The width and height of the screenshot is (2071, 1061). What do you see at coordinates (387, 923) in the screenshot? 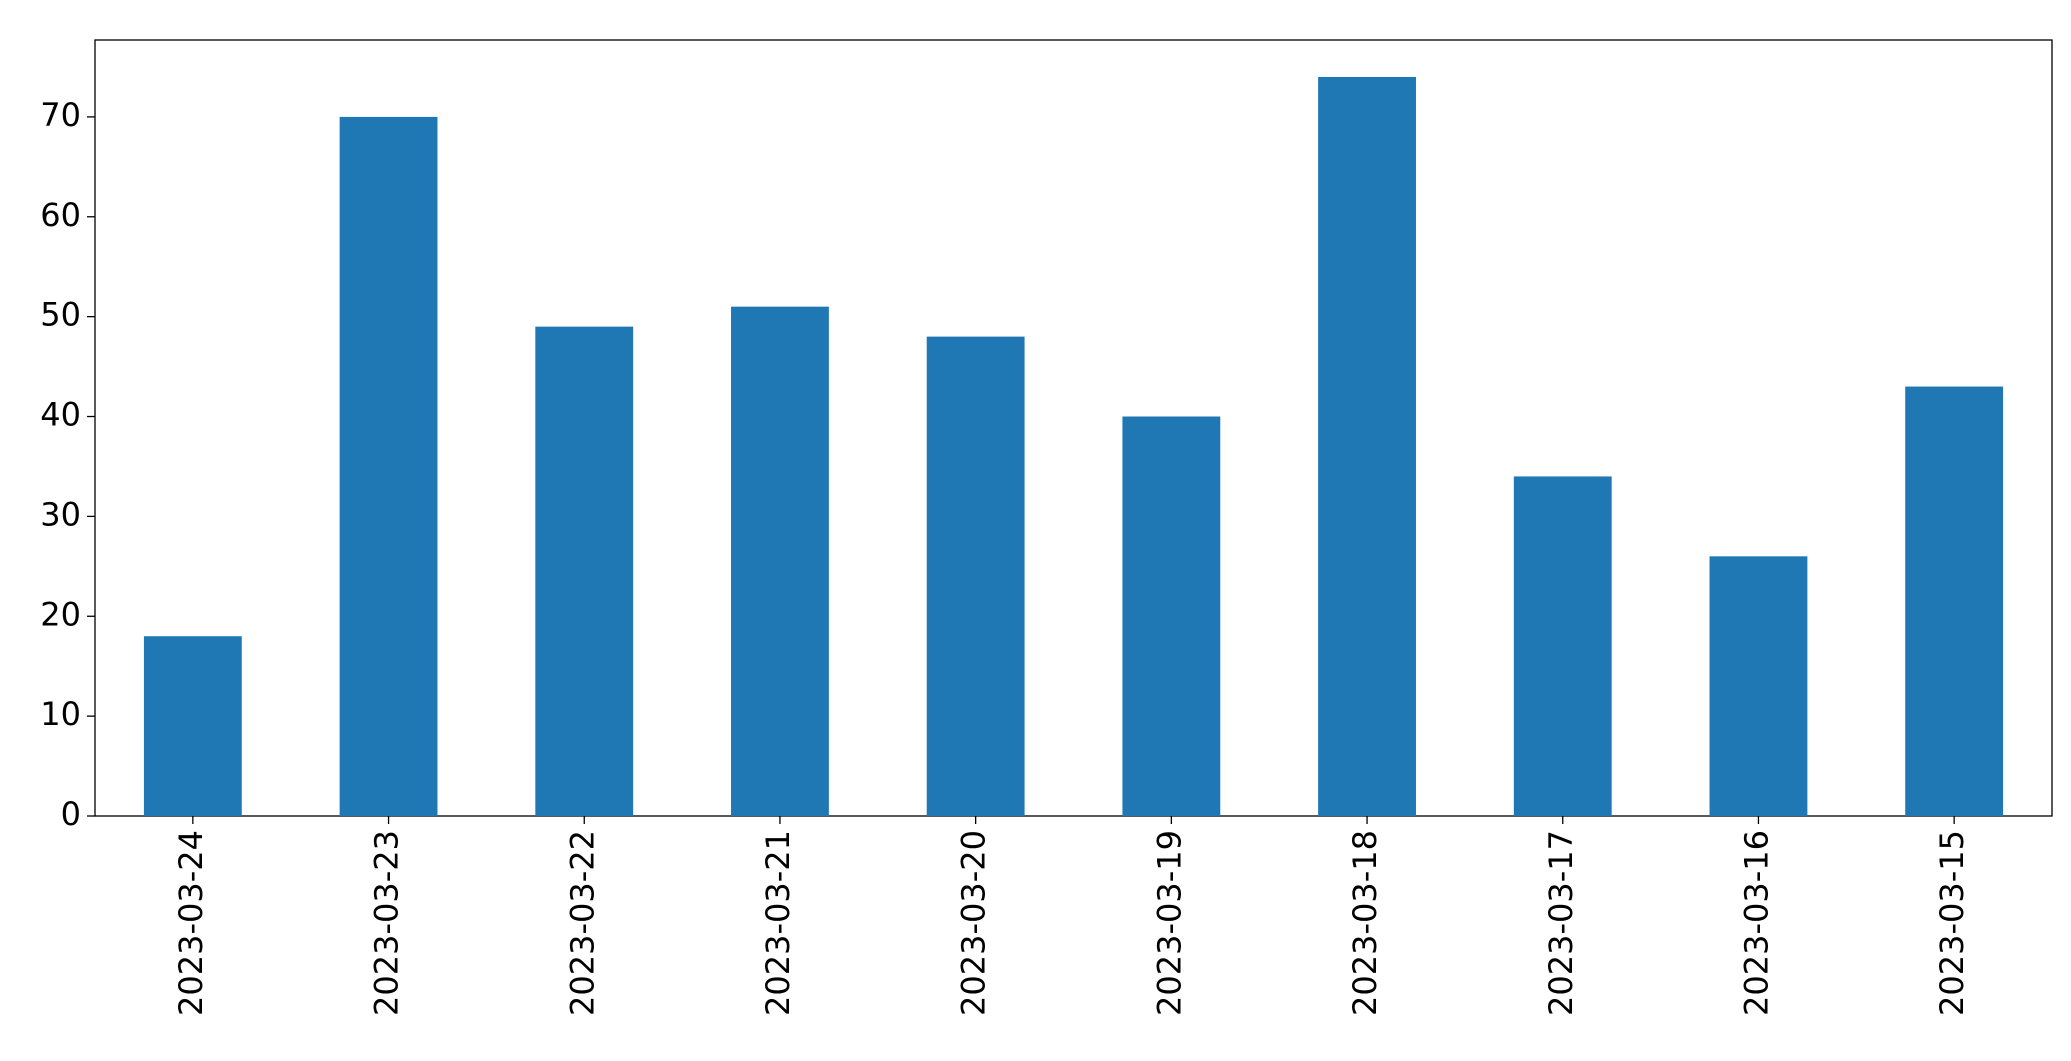
I see `x-tick-label: 2023-03-23` at bounding box center [387, 923].